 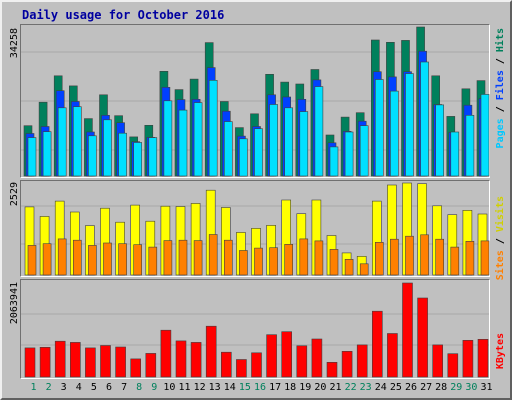 What do you see at coordinates (123, 15) in the screenshot?
I see `chart-title: Daily usage for October 2016` at bounding box center [123, 15].